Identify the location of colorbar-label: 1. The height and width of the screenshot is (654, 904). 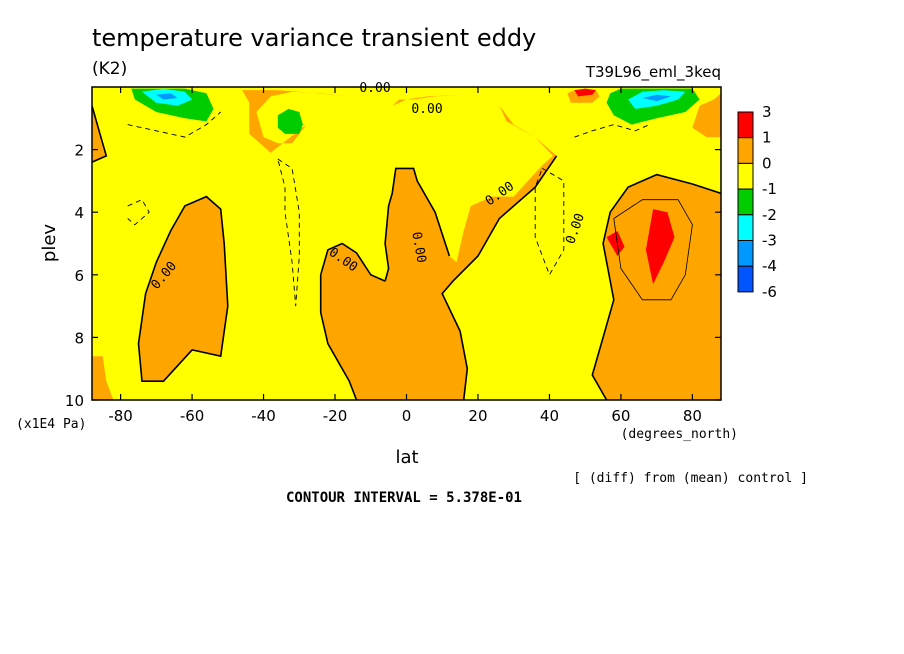
(767, 138).